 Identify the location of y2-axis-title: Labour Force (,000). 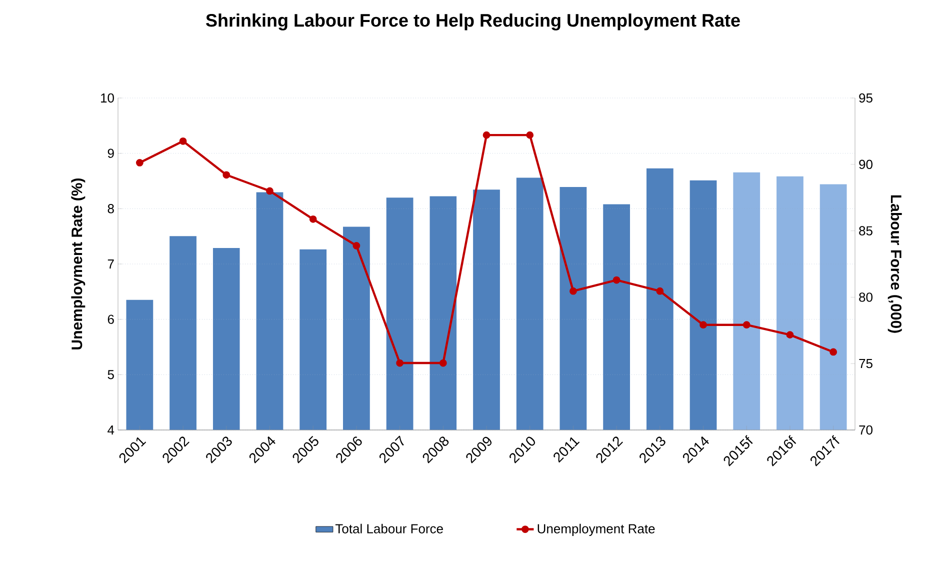
(895, 264).